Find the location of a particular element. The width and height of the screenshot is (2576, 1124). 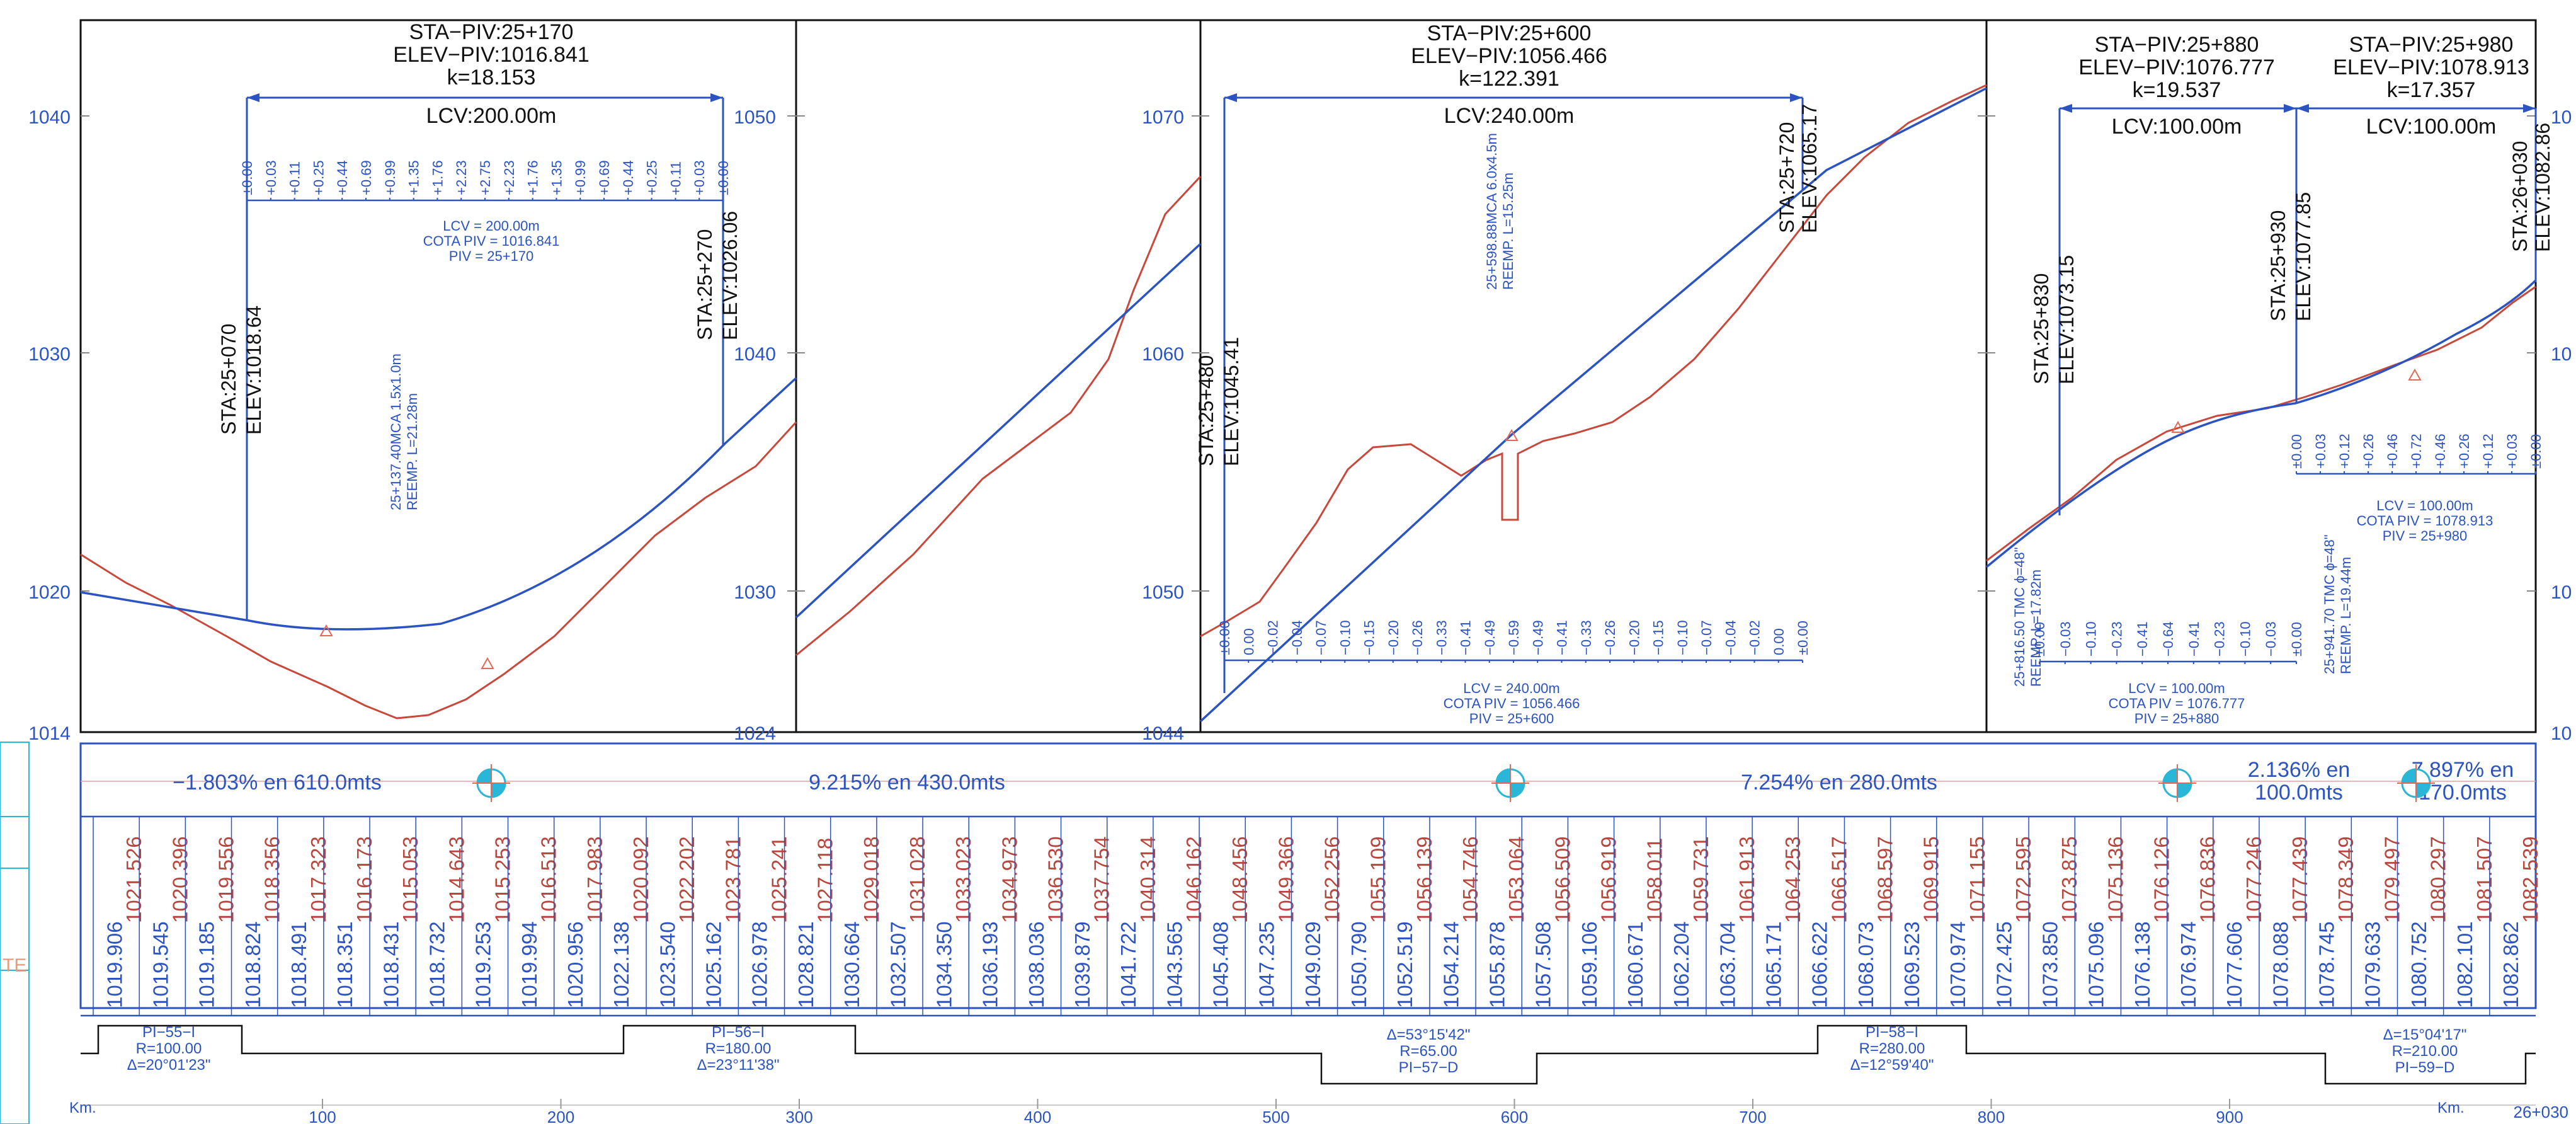

cota-terreno-value: 1018.356 is located at coordinates (272, 880).